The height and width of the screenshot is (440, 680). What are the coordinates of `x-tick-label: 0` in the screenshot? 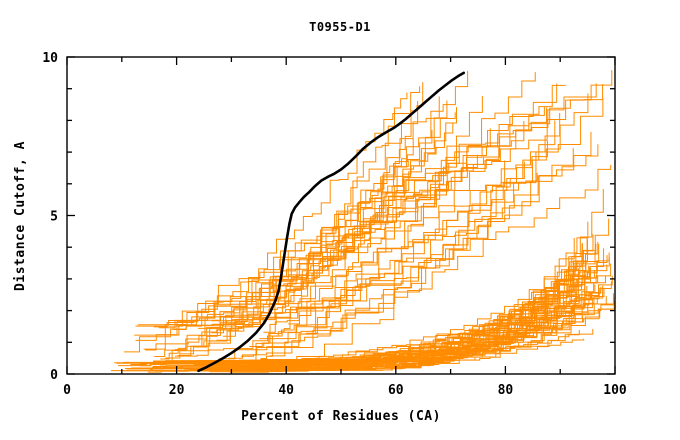 It's located at (67, 390).